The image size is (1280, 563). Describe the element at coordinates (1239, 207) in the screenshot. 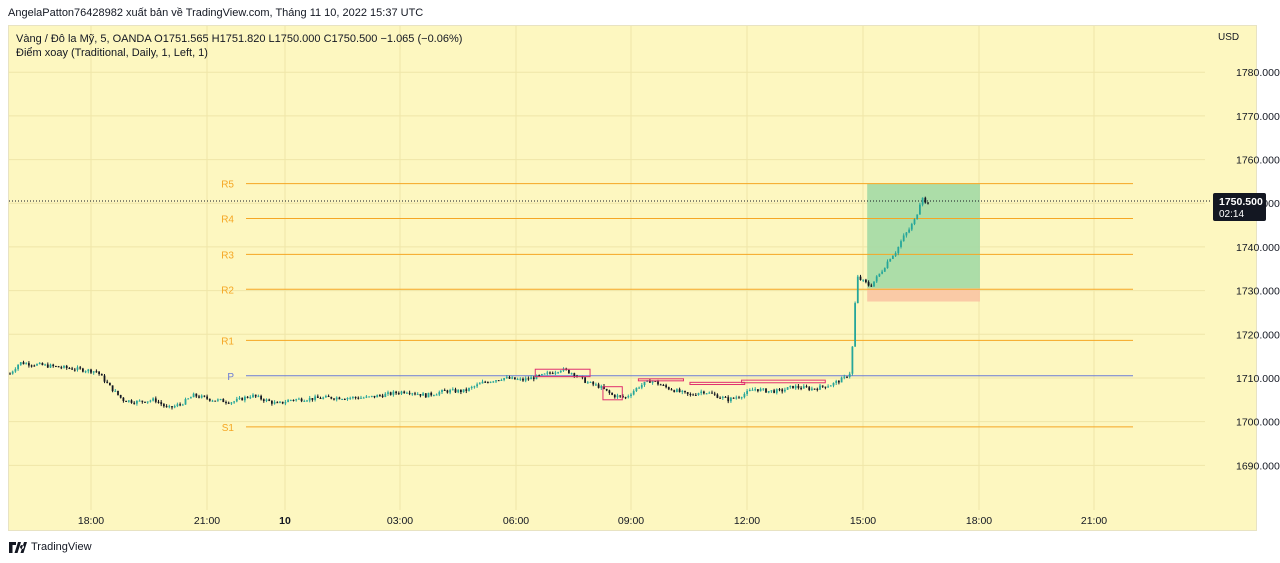

I see `current-price-tag` at that location.